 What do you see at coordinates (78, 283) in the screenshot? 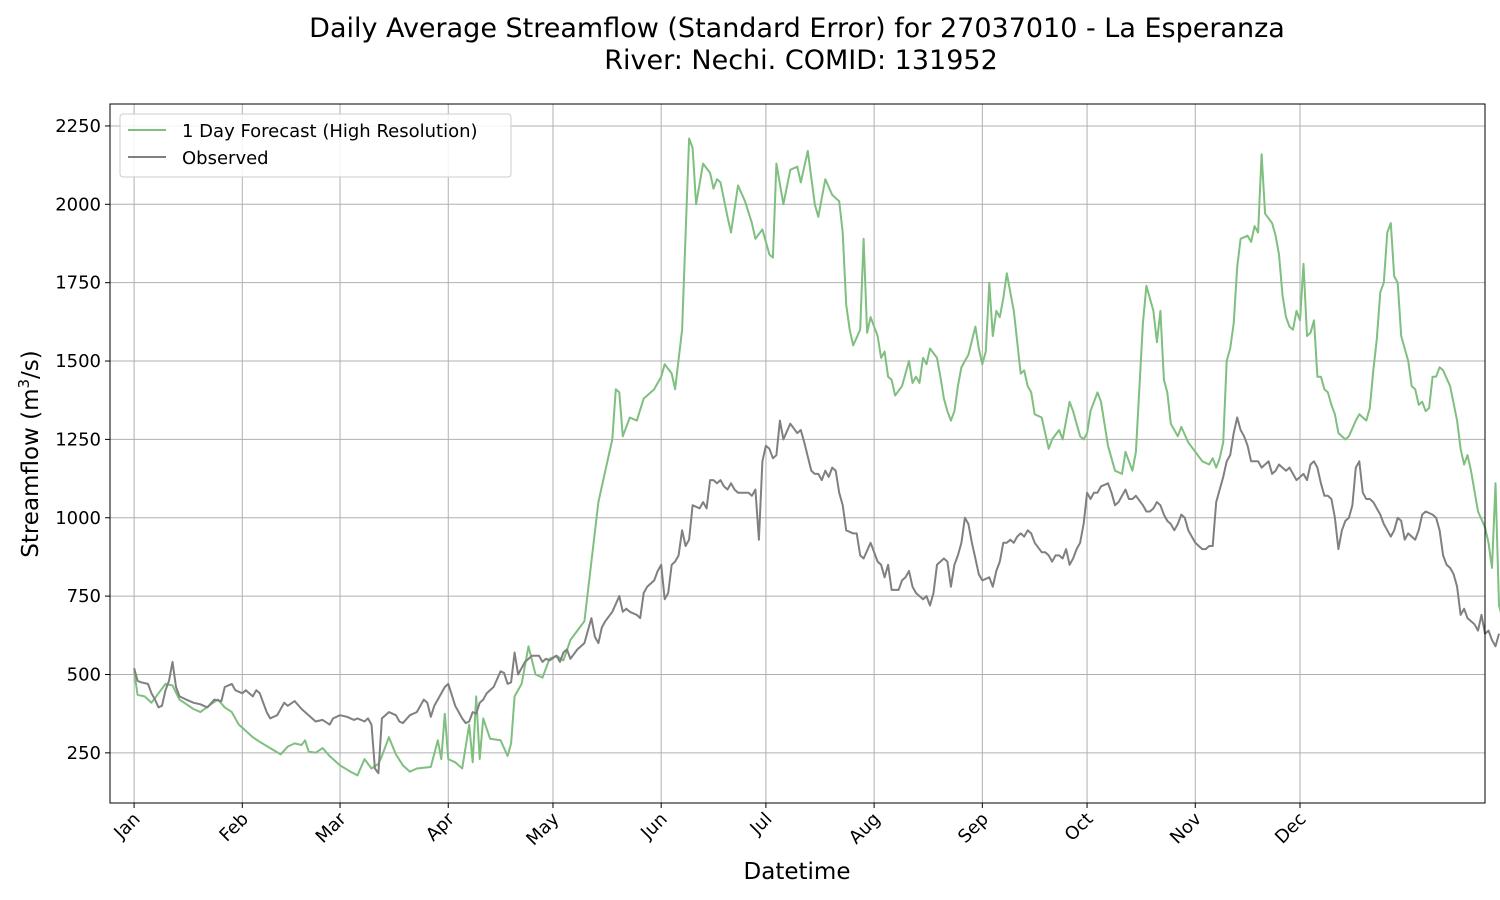
I see `y-tick-label: 1750` at bounding box center [78, 283].